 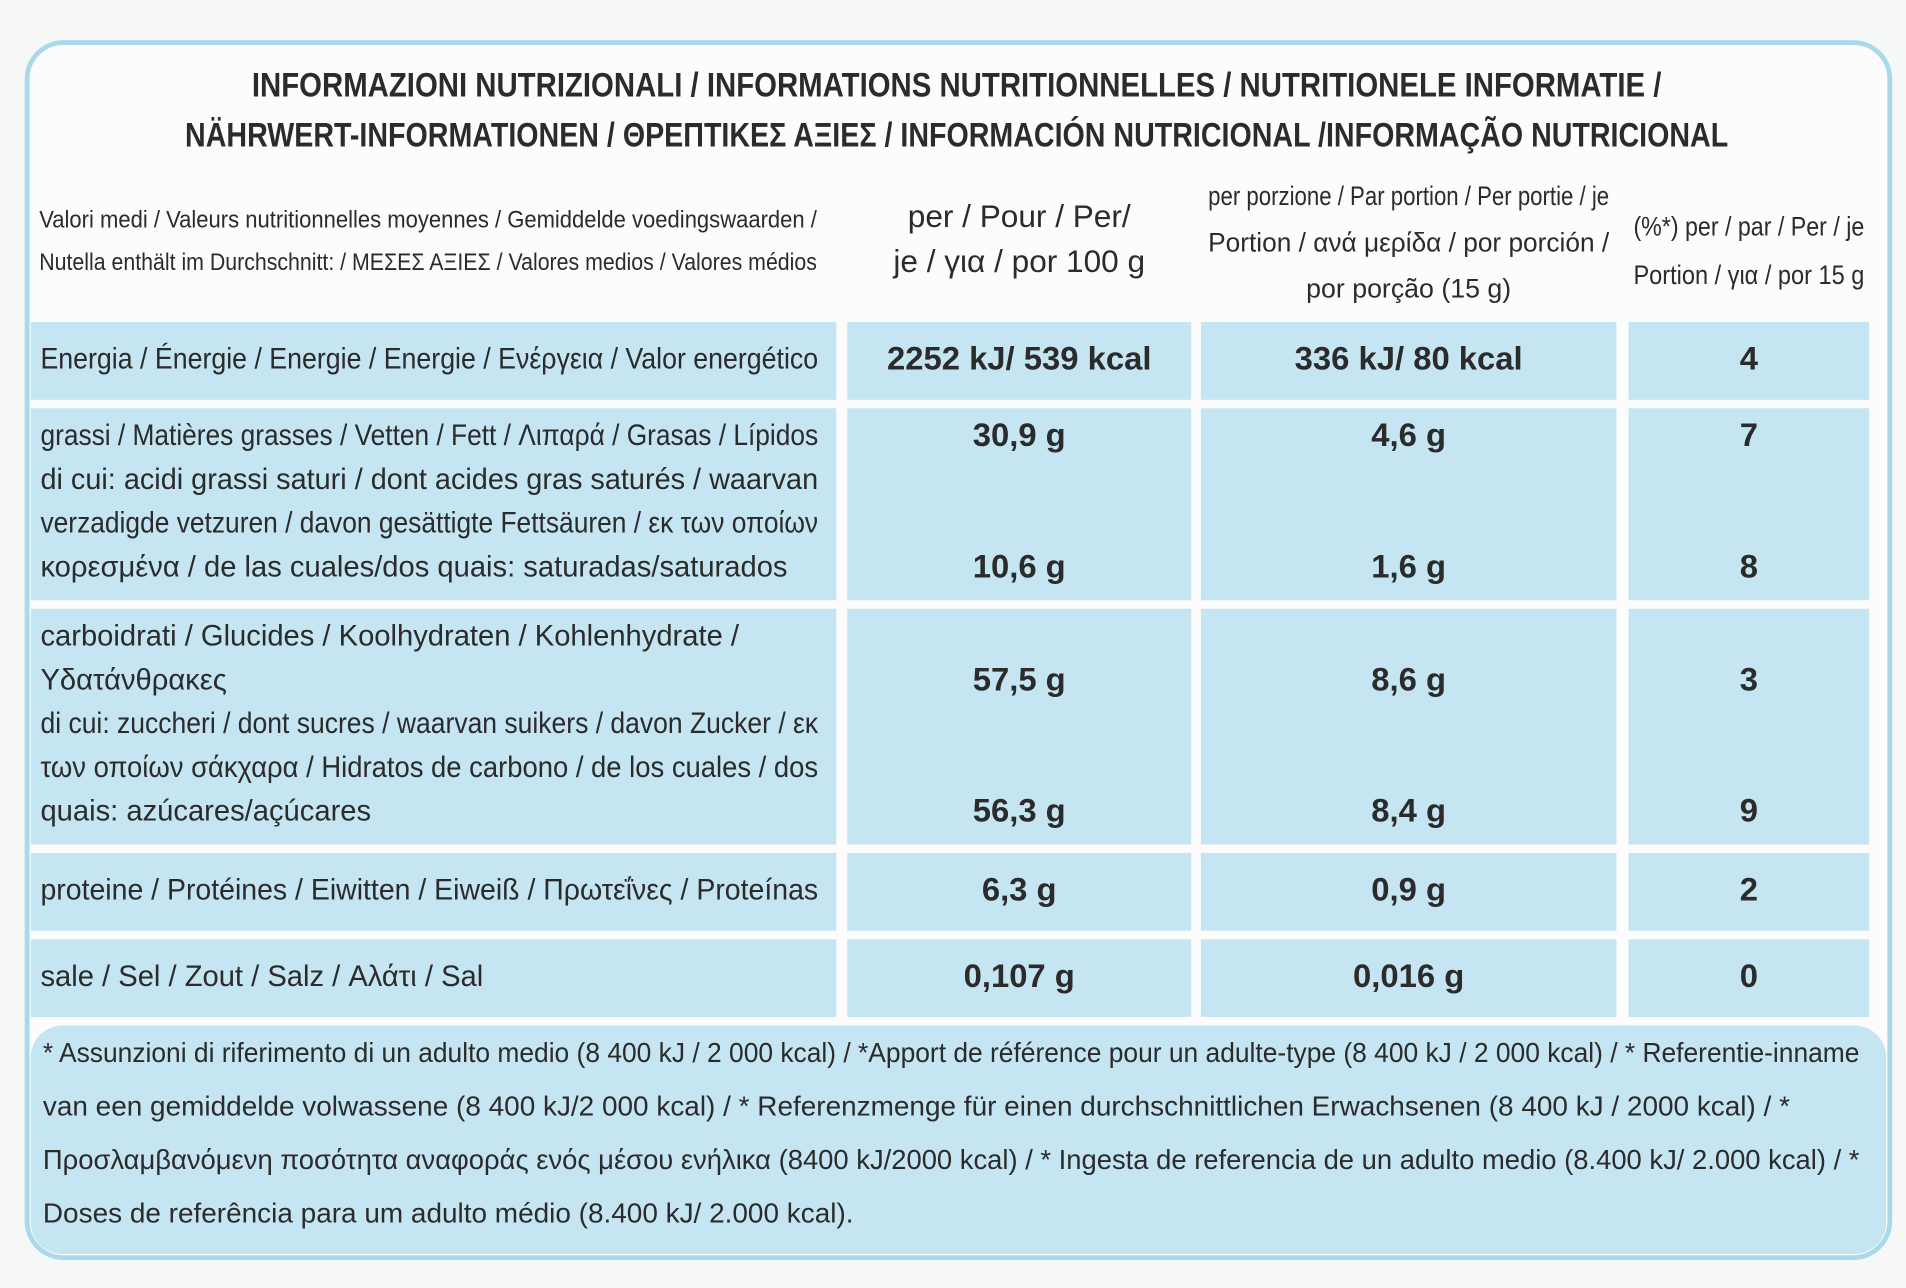 I want to click on nutrient-value: 57,5 g, so click(x=1019, y=678).